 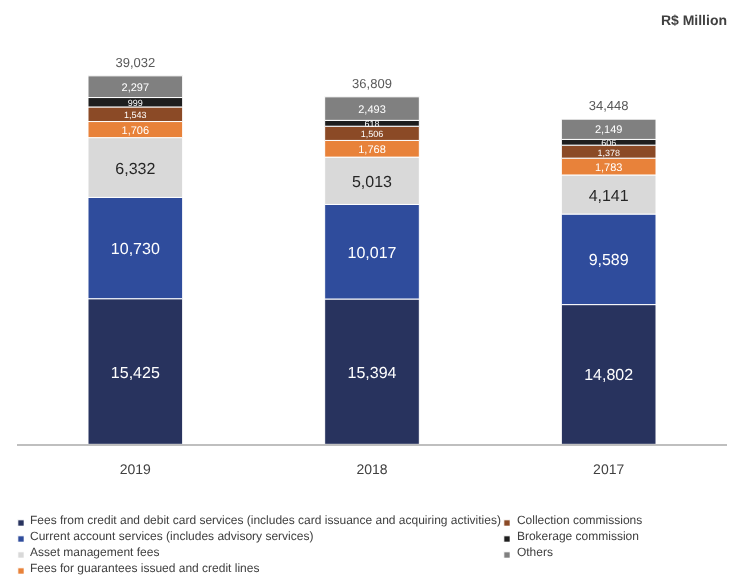 What do you see at coordinates (372, 372) in the screenshot?
I see `data-label: 15,394` at bounding box center [372, 372].